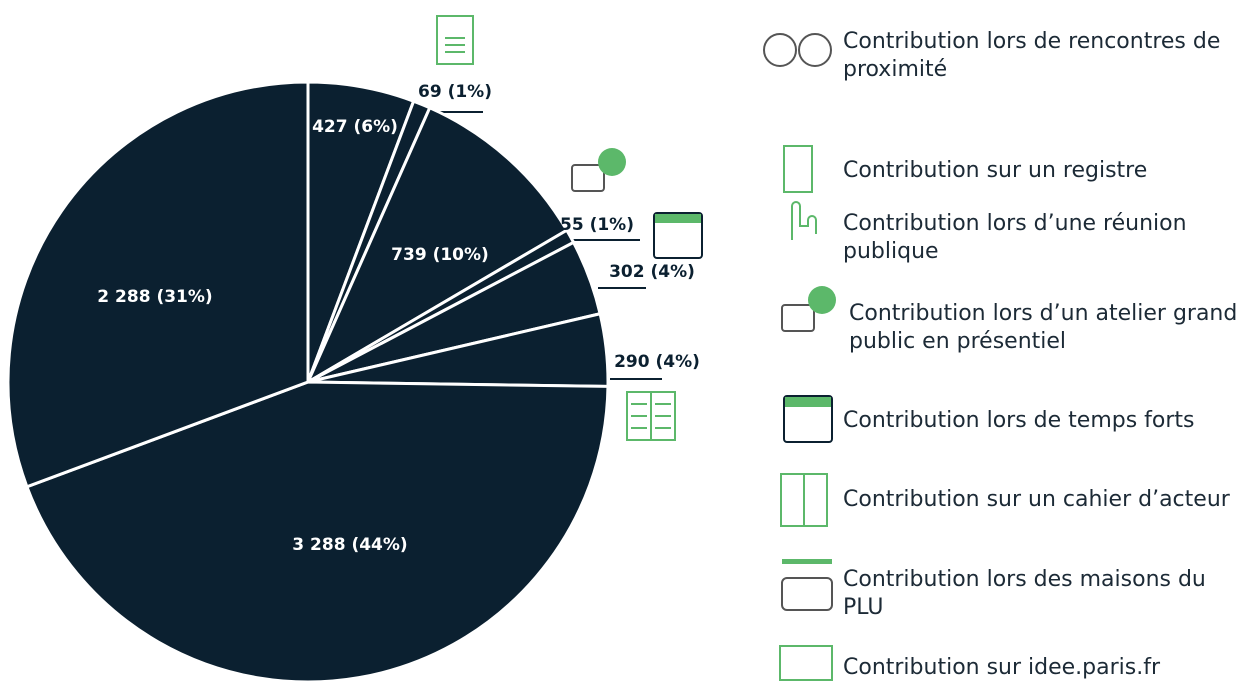 The image size is (1252, 684). I want to click on leader-line, so click(532, 245).